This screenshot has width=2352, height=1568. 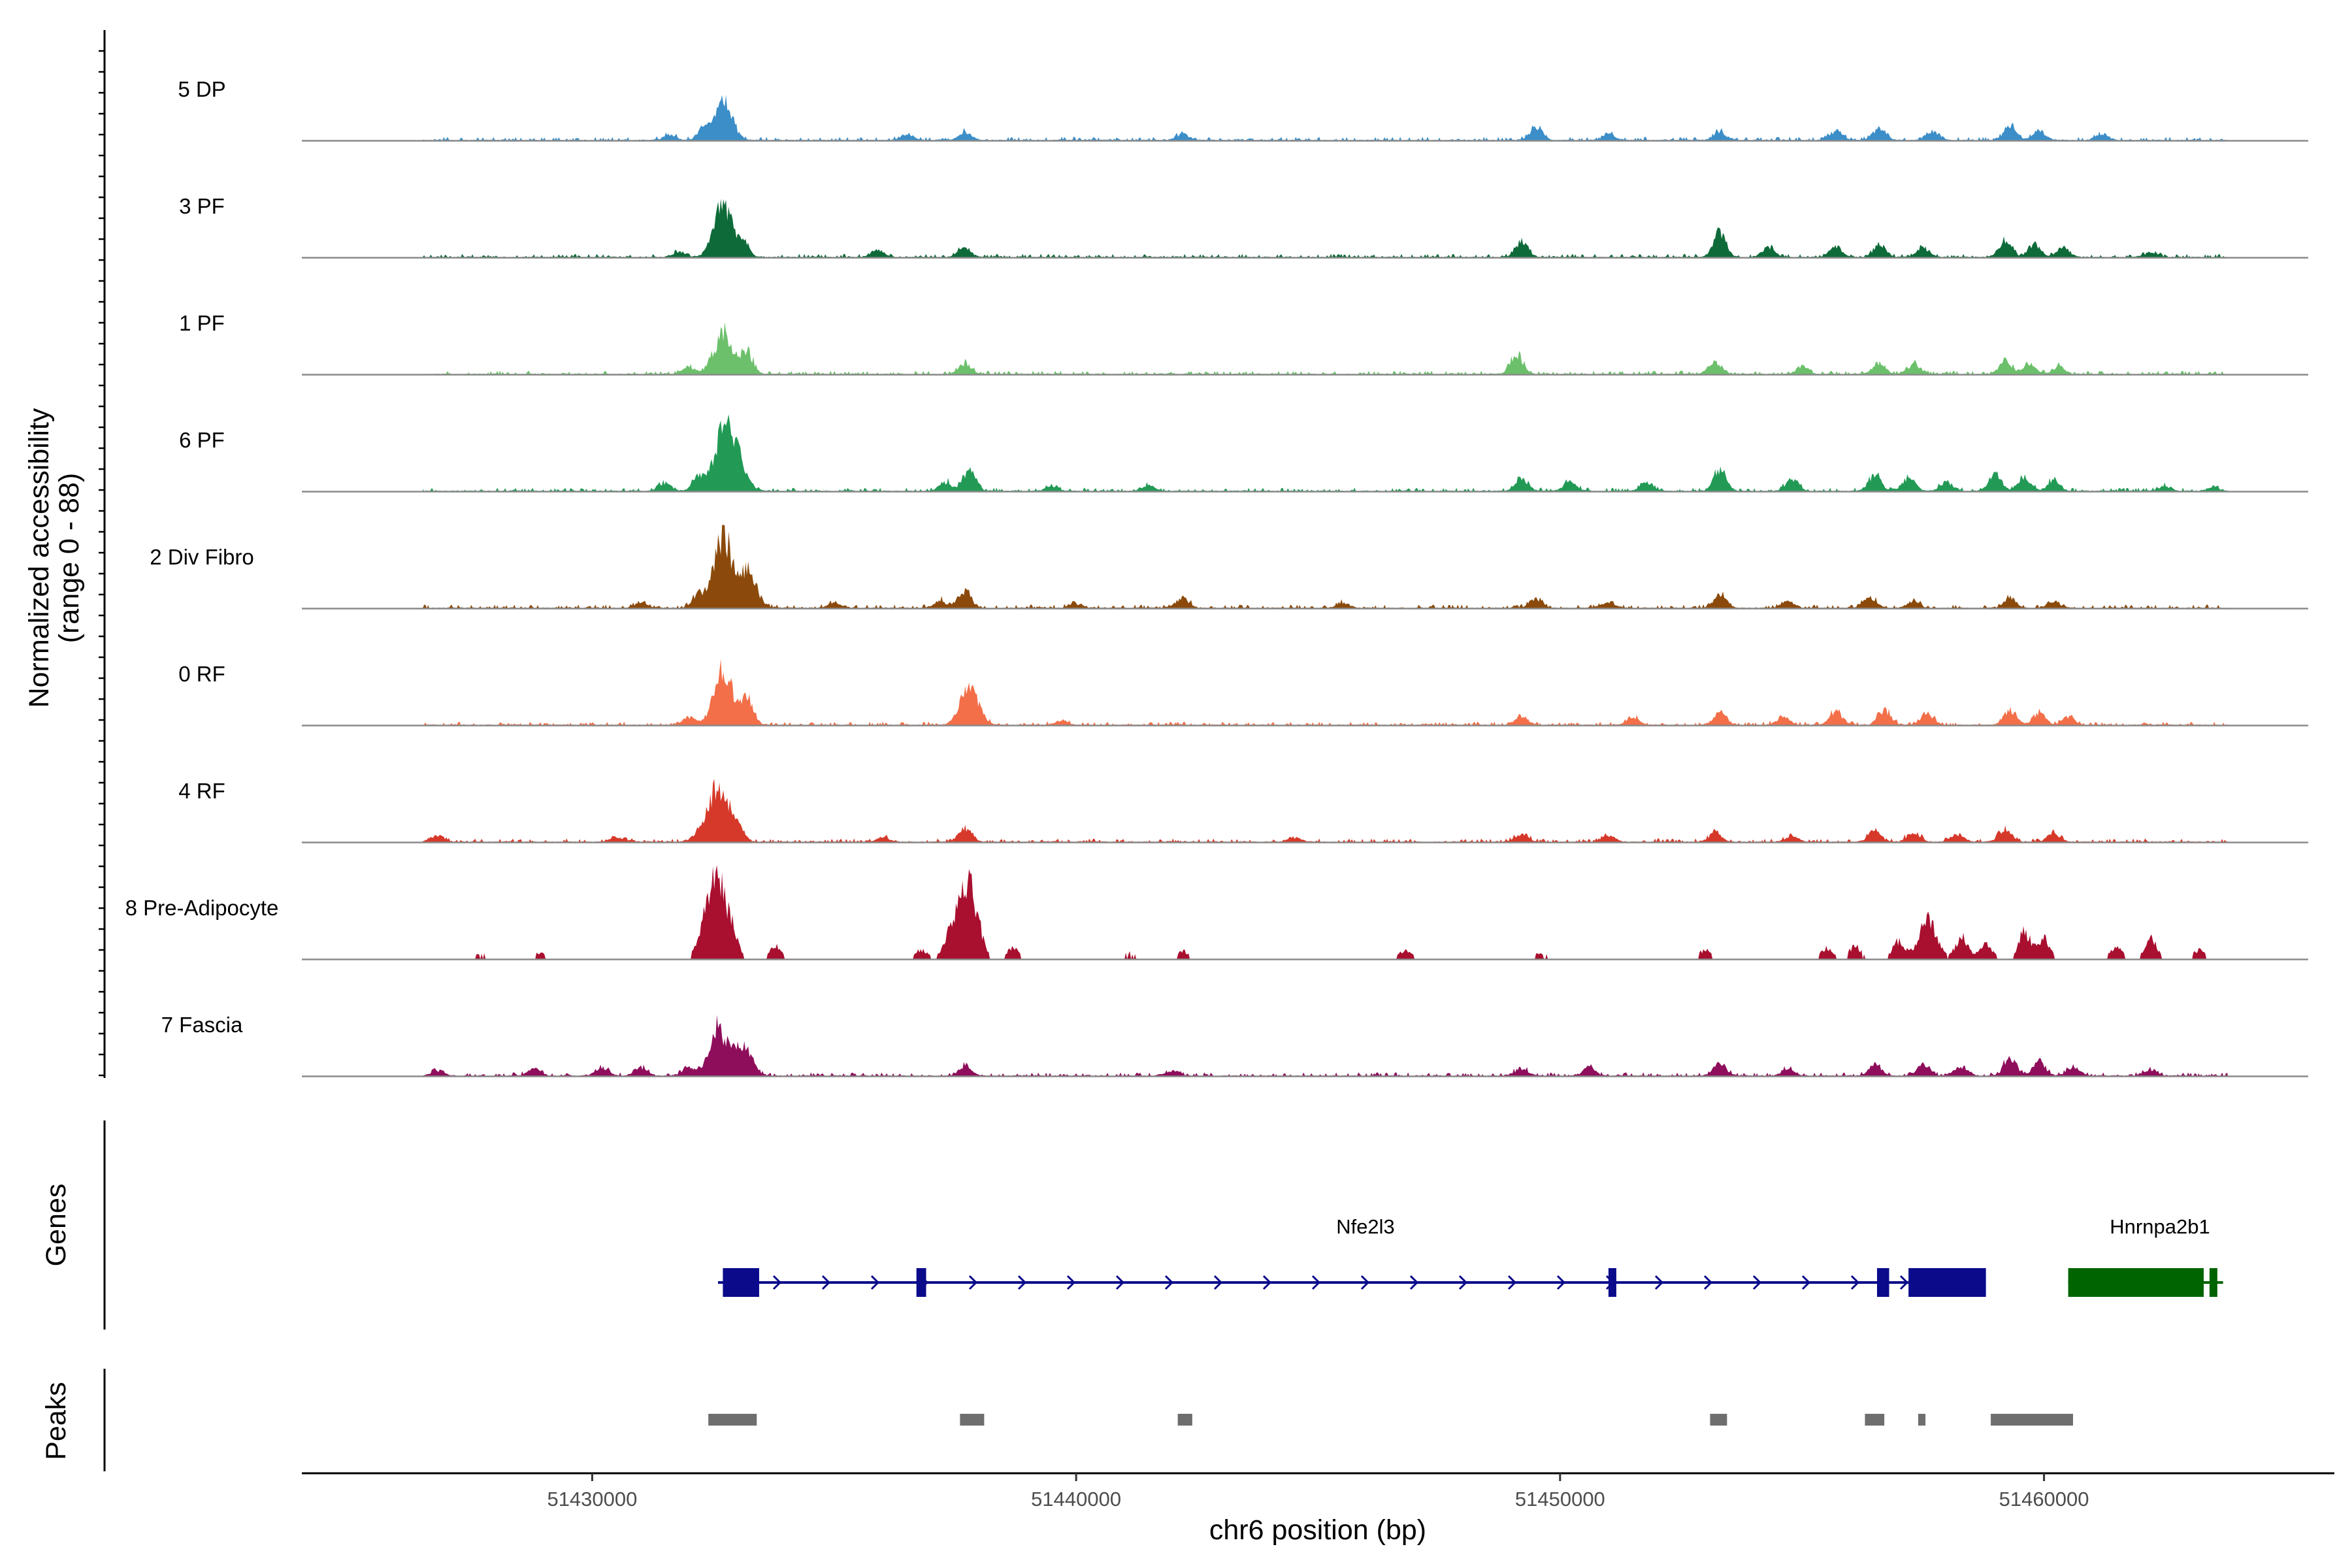 I want to click on coverage-y-ticks, so click(x=102, y=563).